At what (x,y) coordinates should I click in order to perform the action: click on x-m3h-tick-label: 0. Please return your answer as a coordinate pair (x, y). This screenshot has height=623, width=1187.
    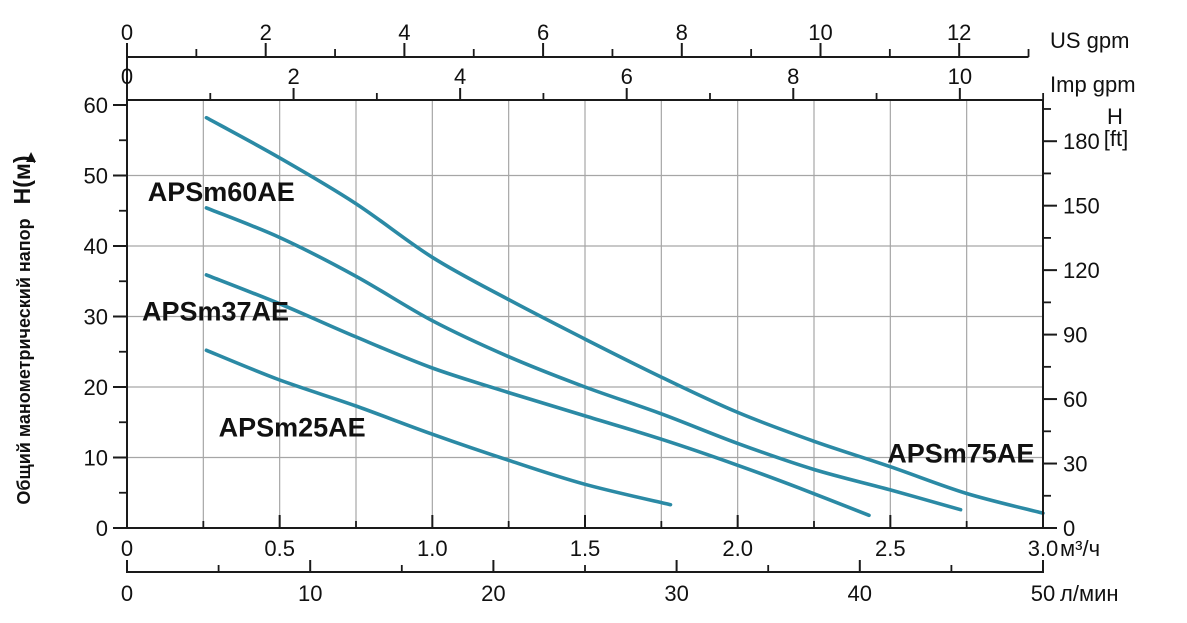
    Looking at the image, I should click on (127, 548).